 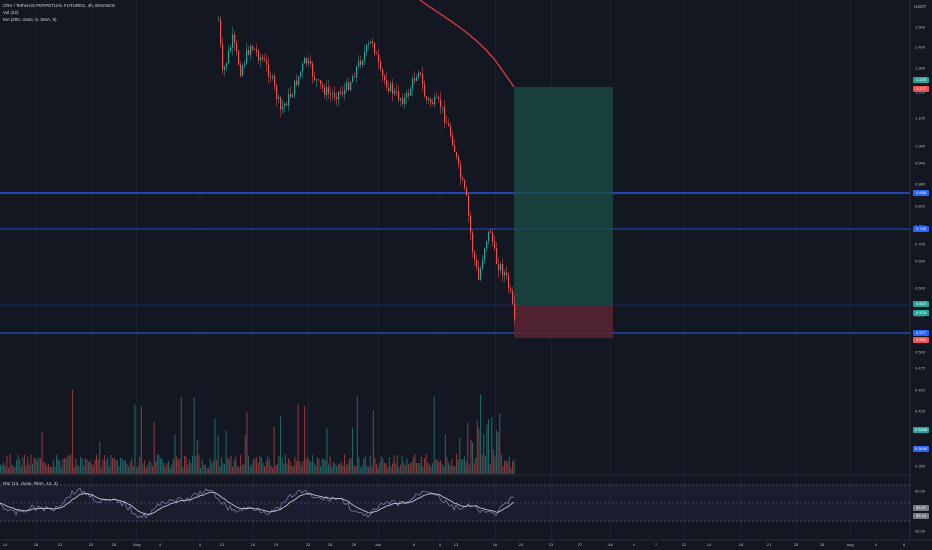 I want to click on time-tick-label: 26, so click(x=330, y=544).